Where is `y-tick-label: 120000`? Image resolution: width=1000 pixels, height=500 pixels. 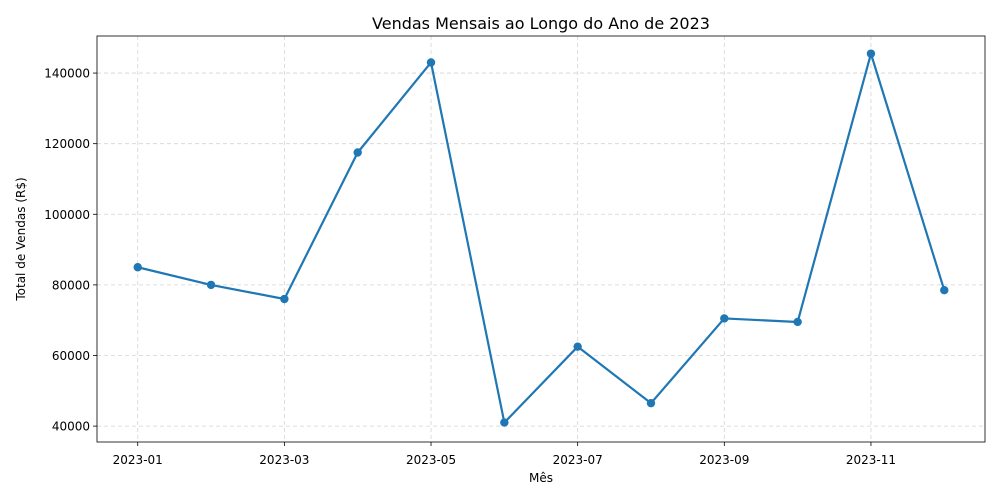 y-tick-label: 120000 is located at coordinates (67, 144).